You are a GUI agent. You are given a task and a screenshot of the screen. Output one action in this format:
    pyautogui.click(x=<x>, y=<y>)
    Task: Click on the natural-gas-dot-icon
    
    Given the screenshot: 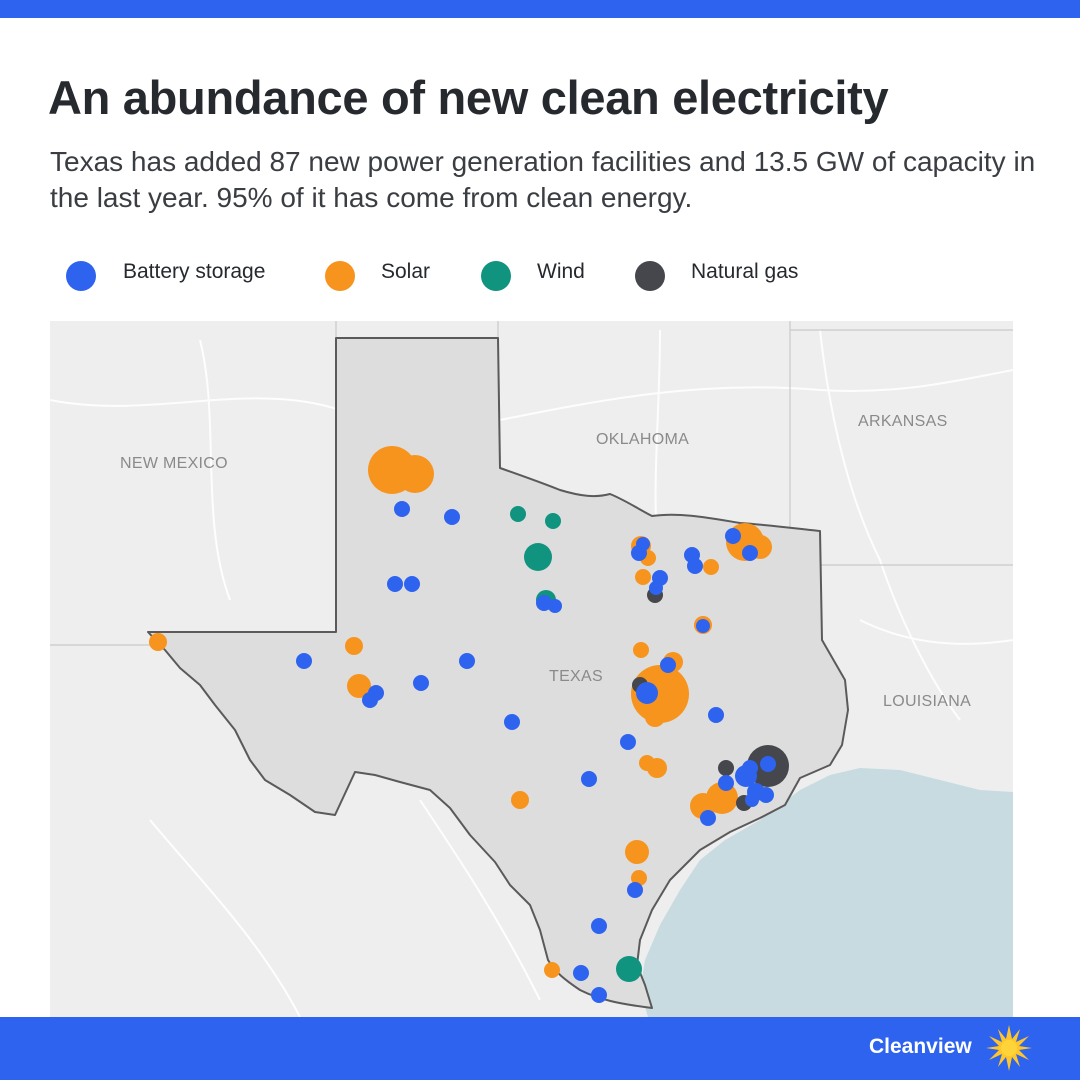 What is the action you would take?
    pyautogui.click(x=650, y=276)
    